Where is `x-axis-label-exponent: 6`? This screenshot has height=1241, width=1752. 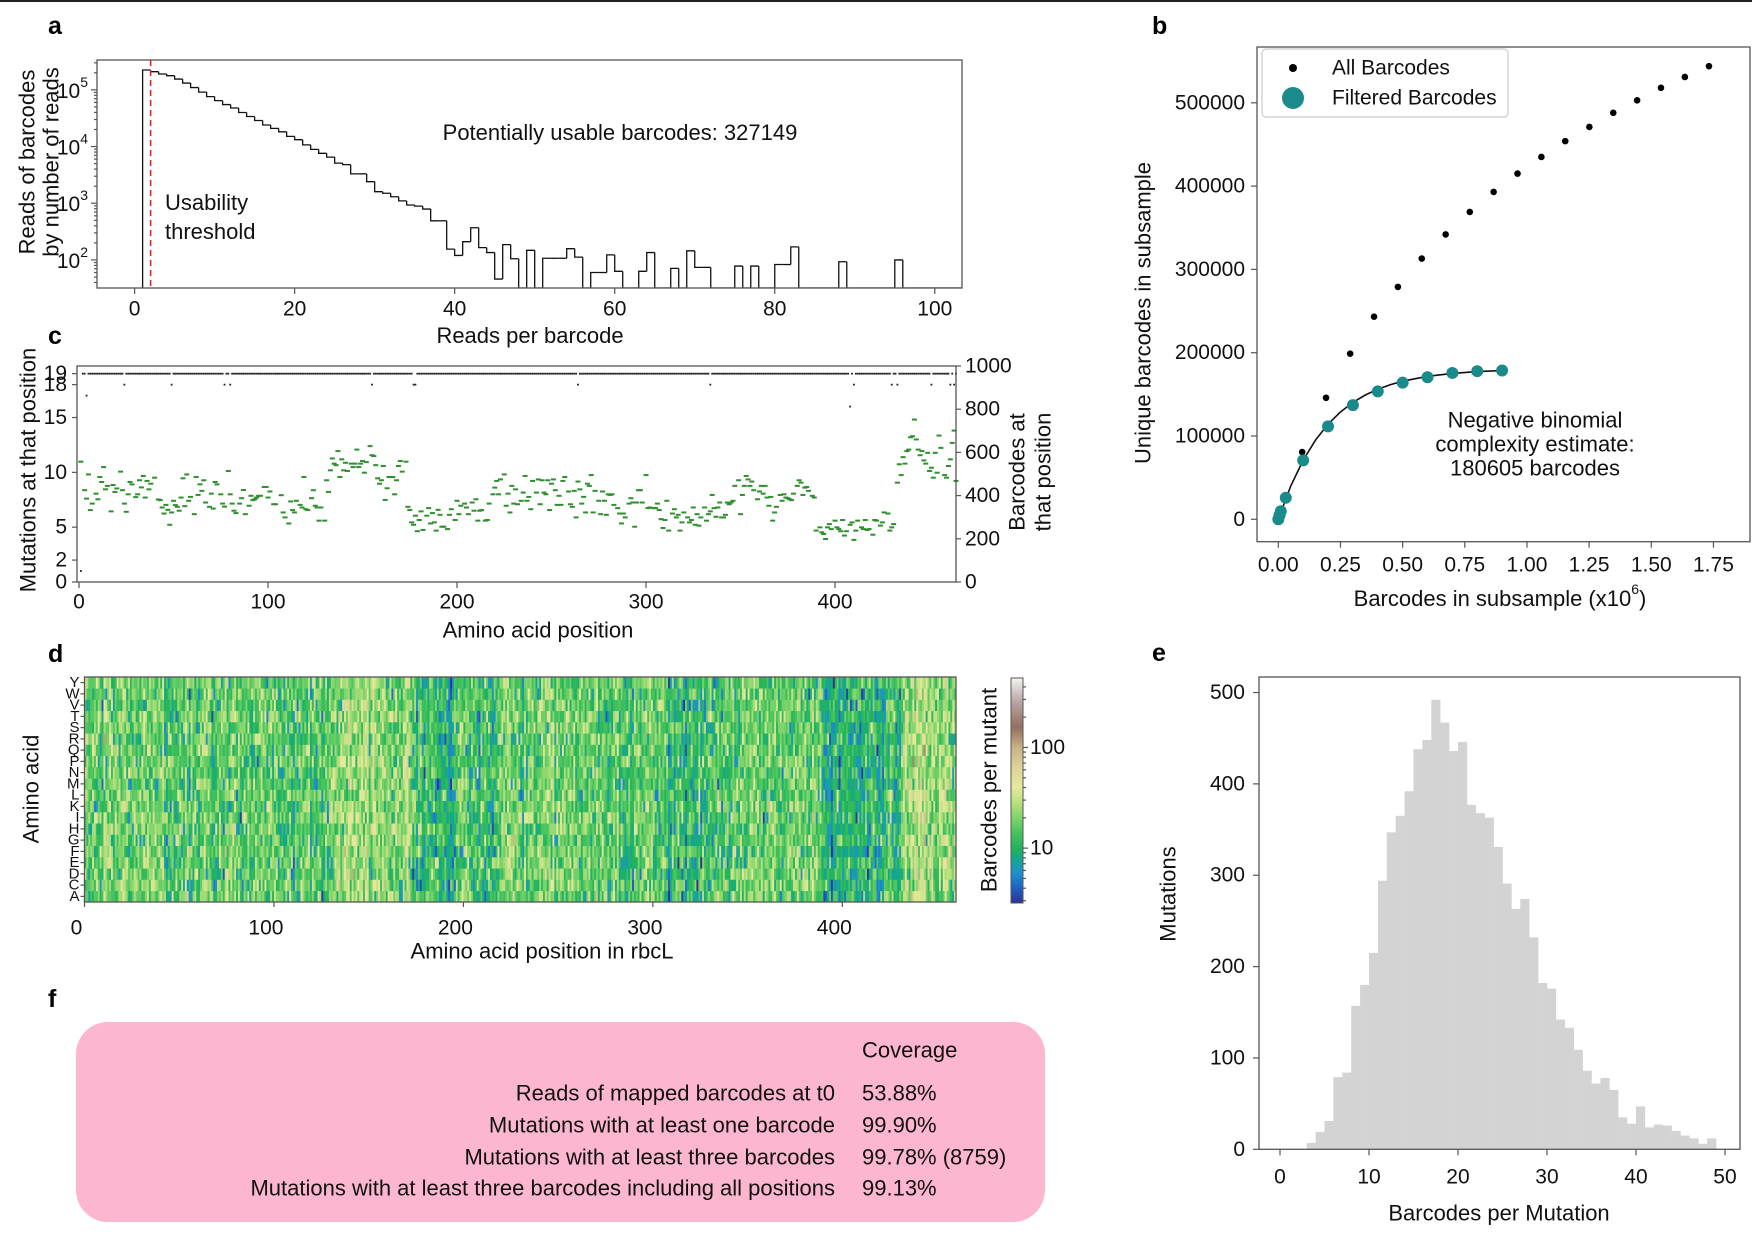
x-axis-label-exponent: 6 is located at coordinates (1635, 589).